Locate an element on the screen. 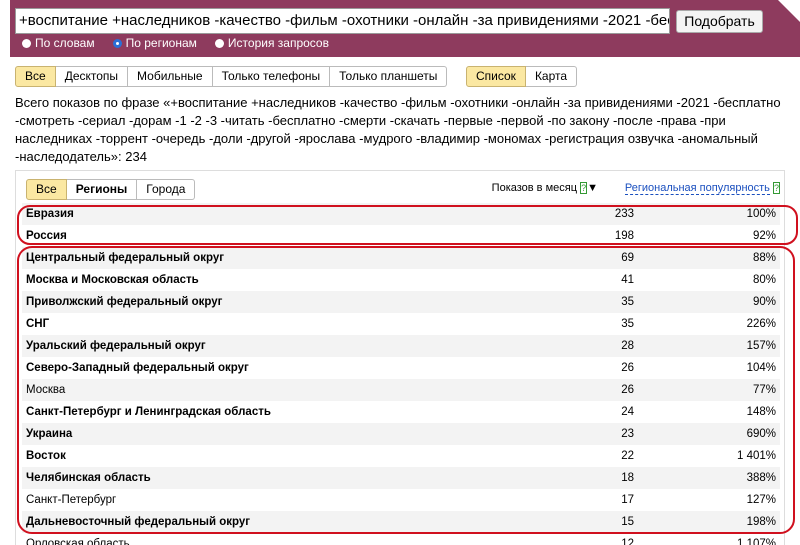  view-tabs: Список Карта is located at coordinates (522, 76).